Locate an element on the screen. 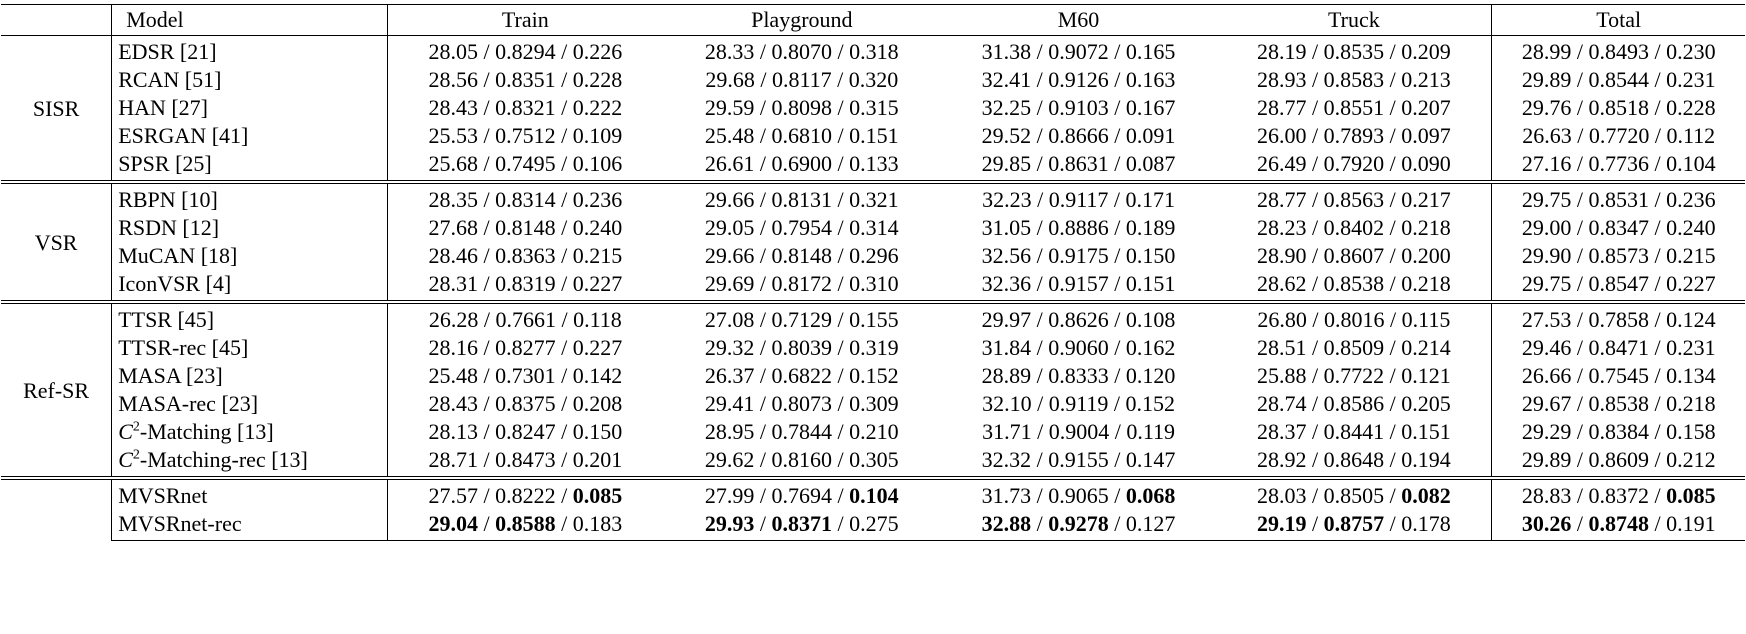  psnr-value: 26.49 is located at coordinates (1282, 163).